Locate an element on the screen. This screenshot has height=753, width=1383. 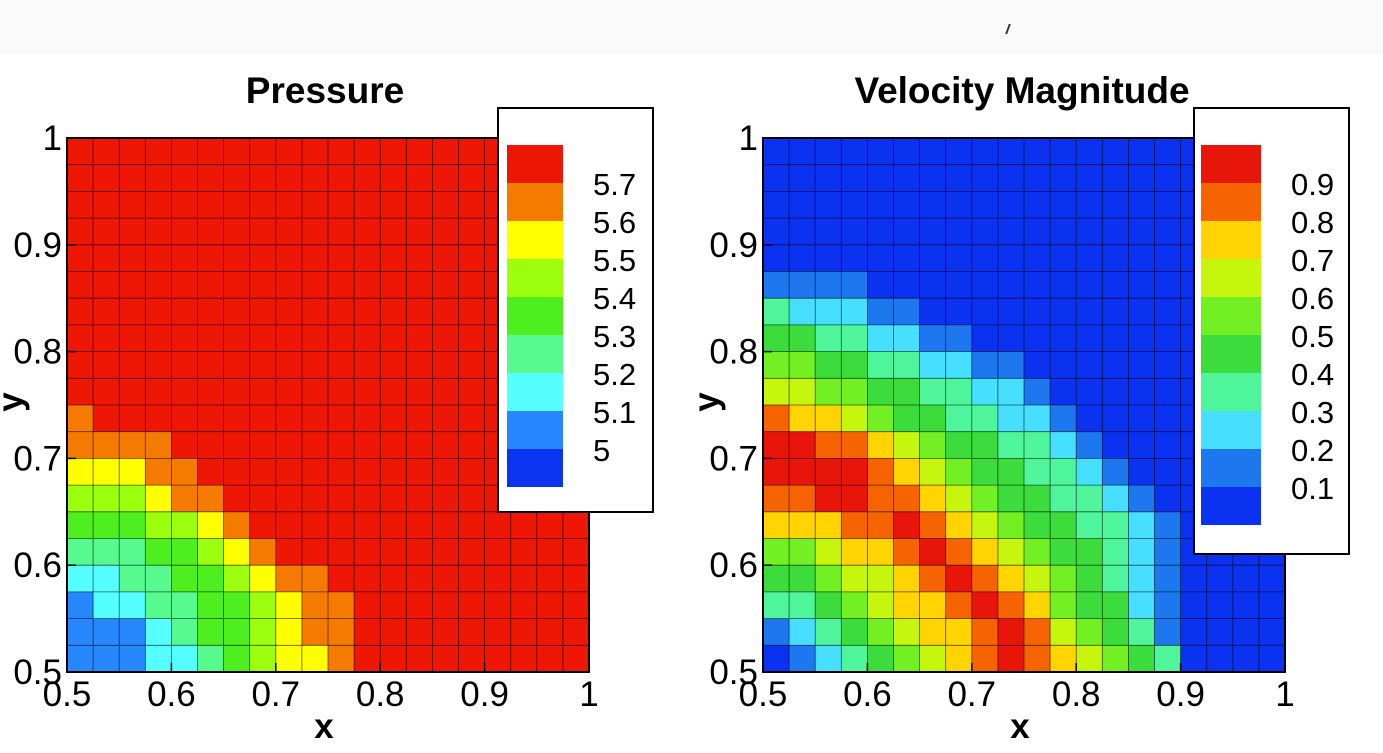
x-axis-label: x is located at coordinates (324, 726).